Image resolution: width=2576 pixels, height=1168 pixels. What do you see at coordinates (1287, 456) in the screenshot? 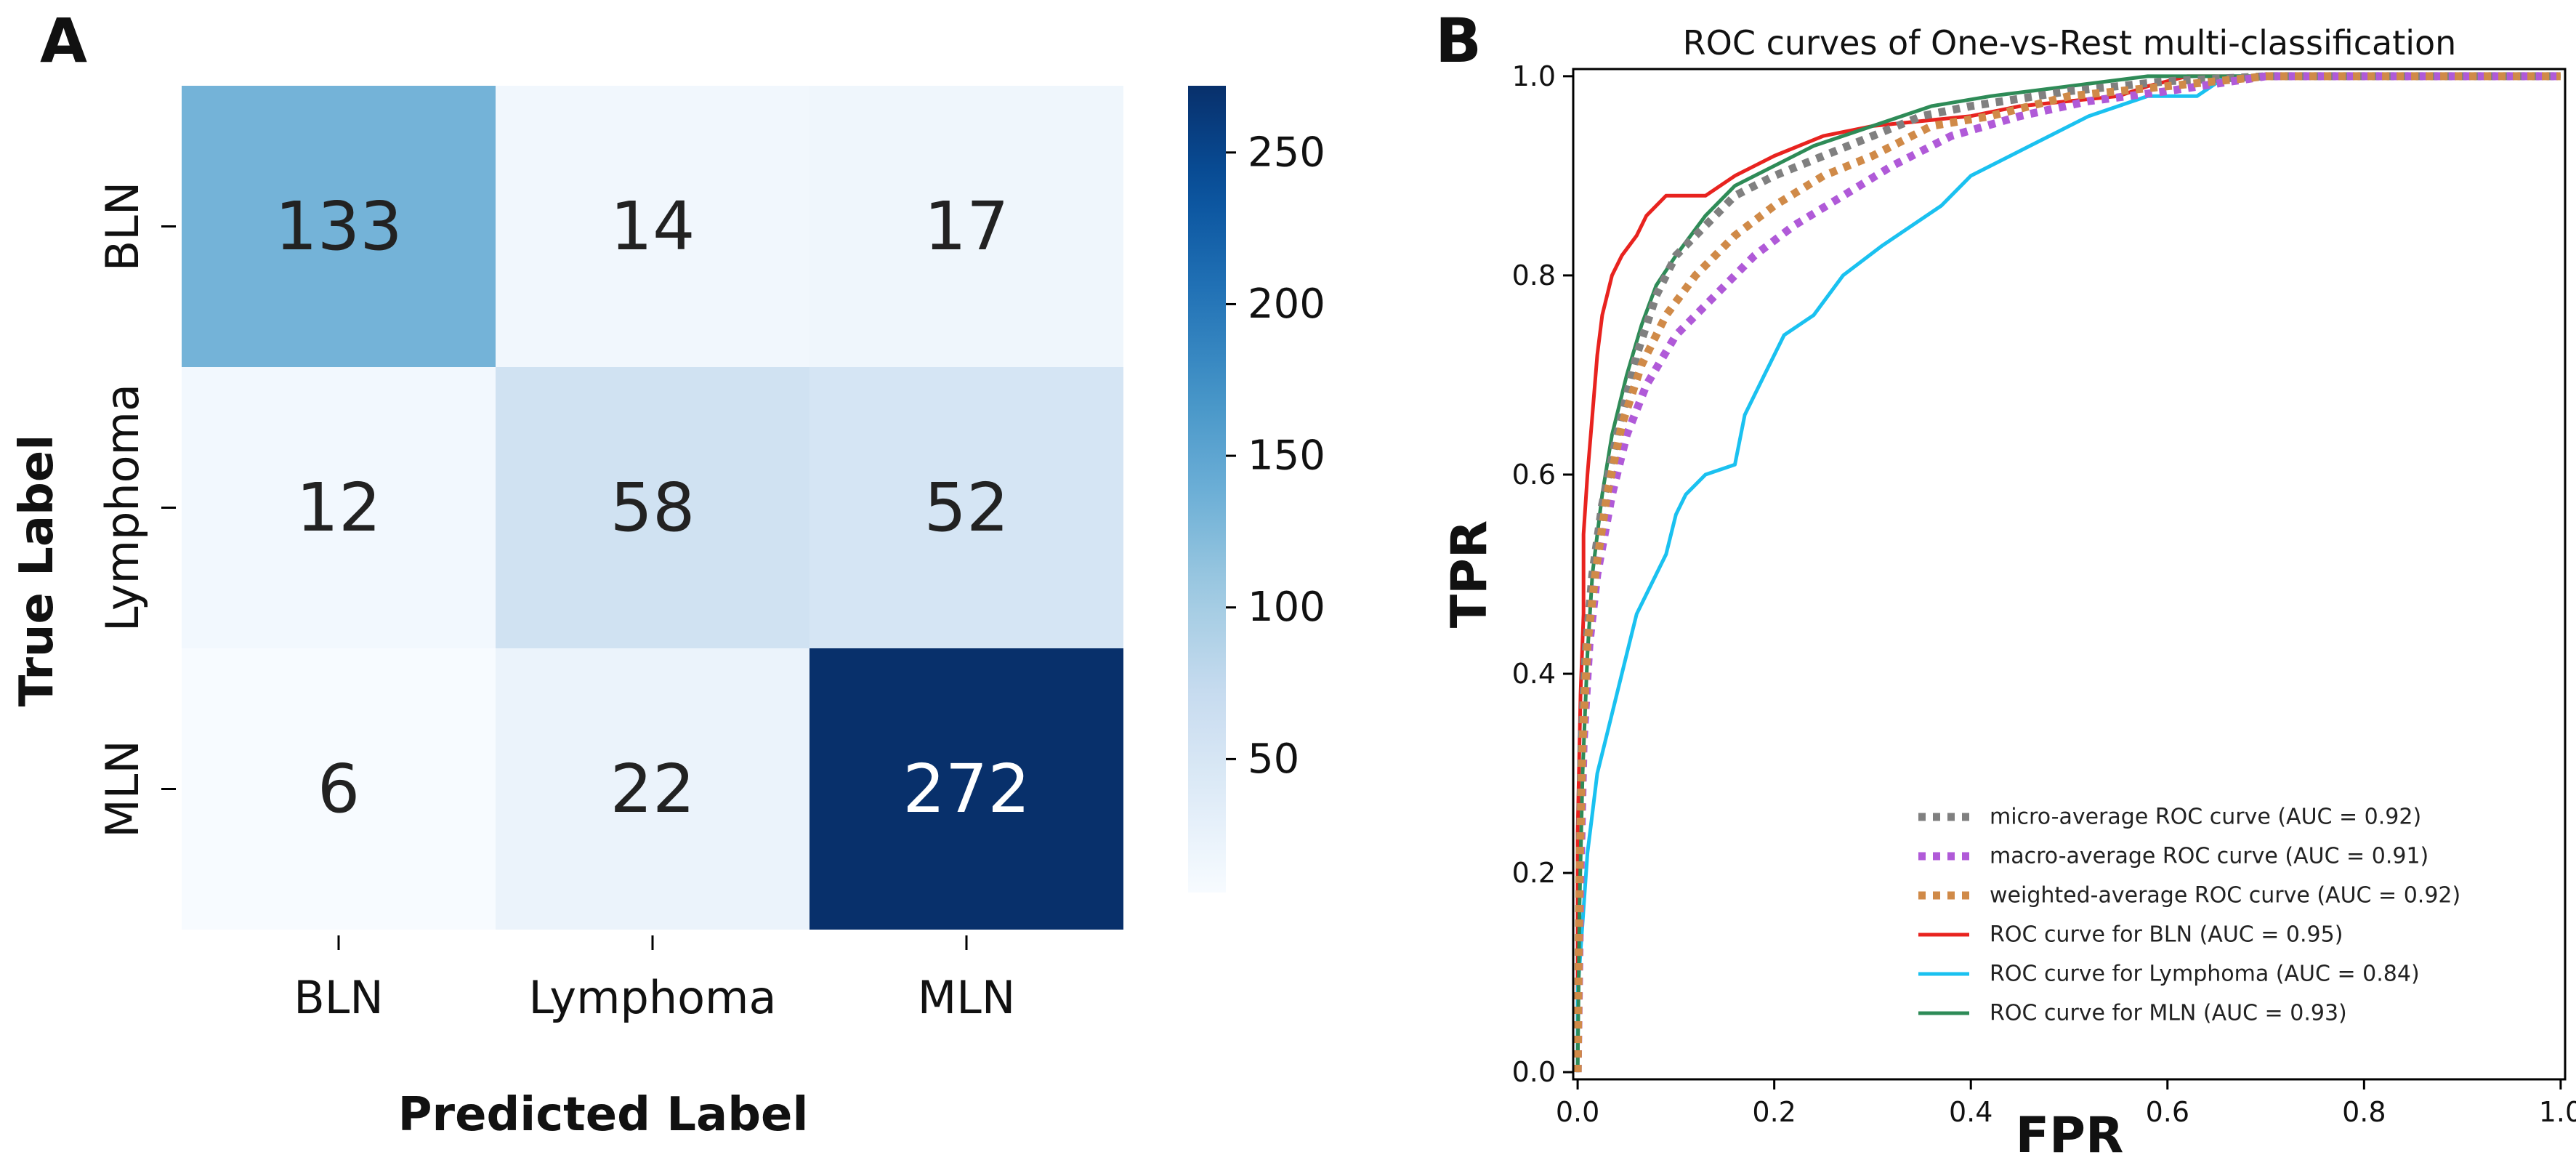
I see `colorbar-tick-150: 150` at bounding box center [1287, 456].